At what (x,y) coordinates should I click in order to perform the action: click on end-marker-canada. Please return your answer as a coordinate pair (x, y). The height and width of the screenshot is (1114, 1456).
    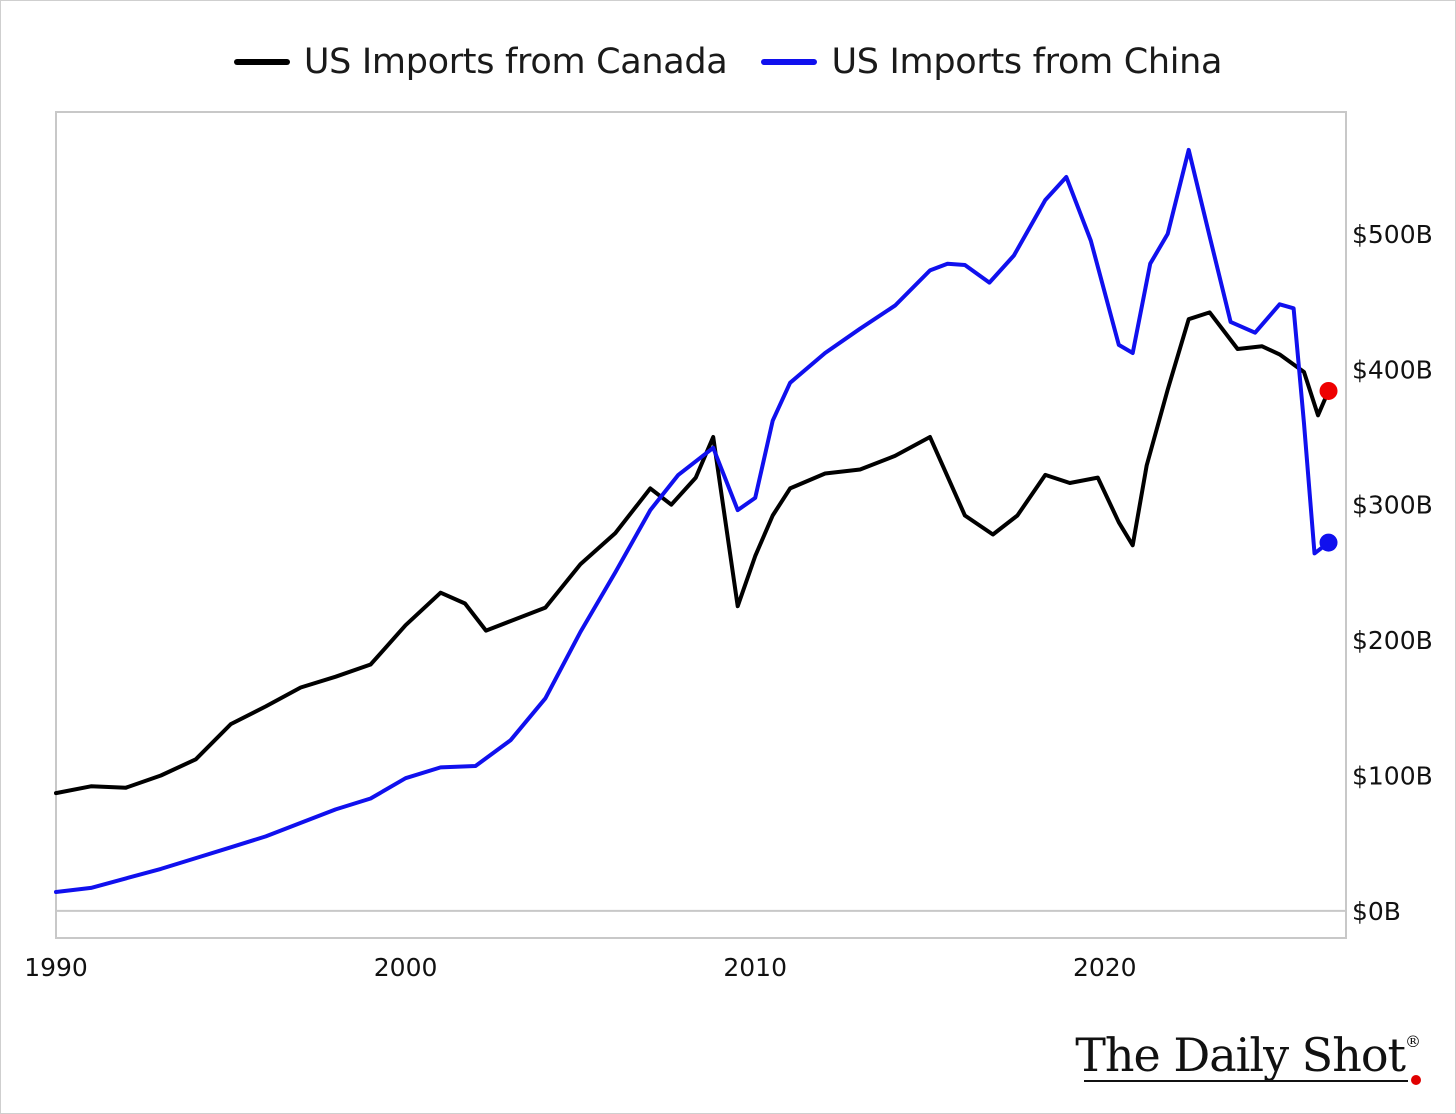
    Looking at the image, I should click on (1328, 390).